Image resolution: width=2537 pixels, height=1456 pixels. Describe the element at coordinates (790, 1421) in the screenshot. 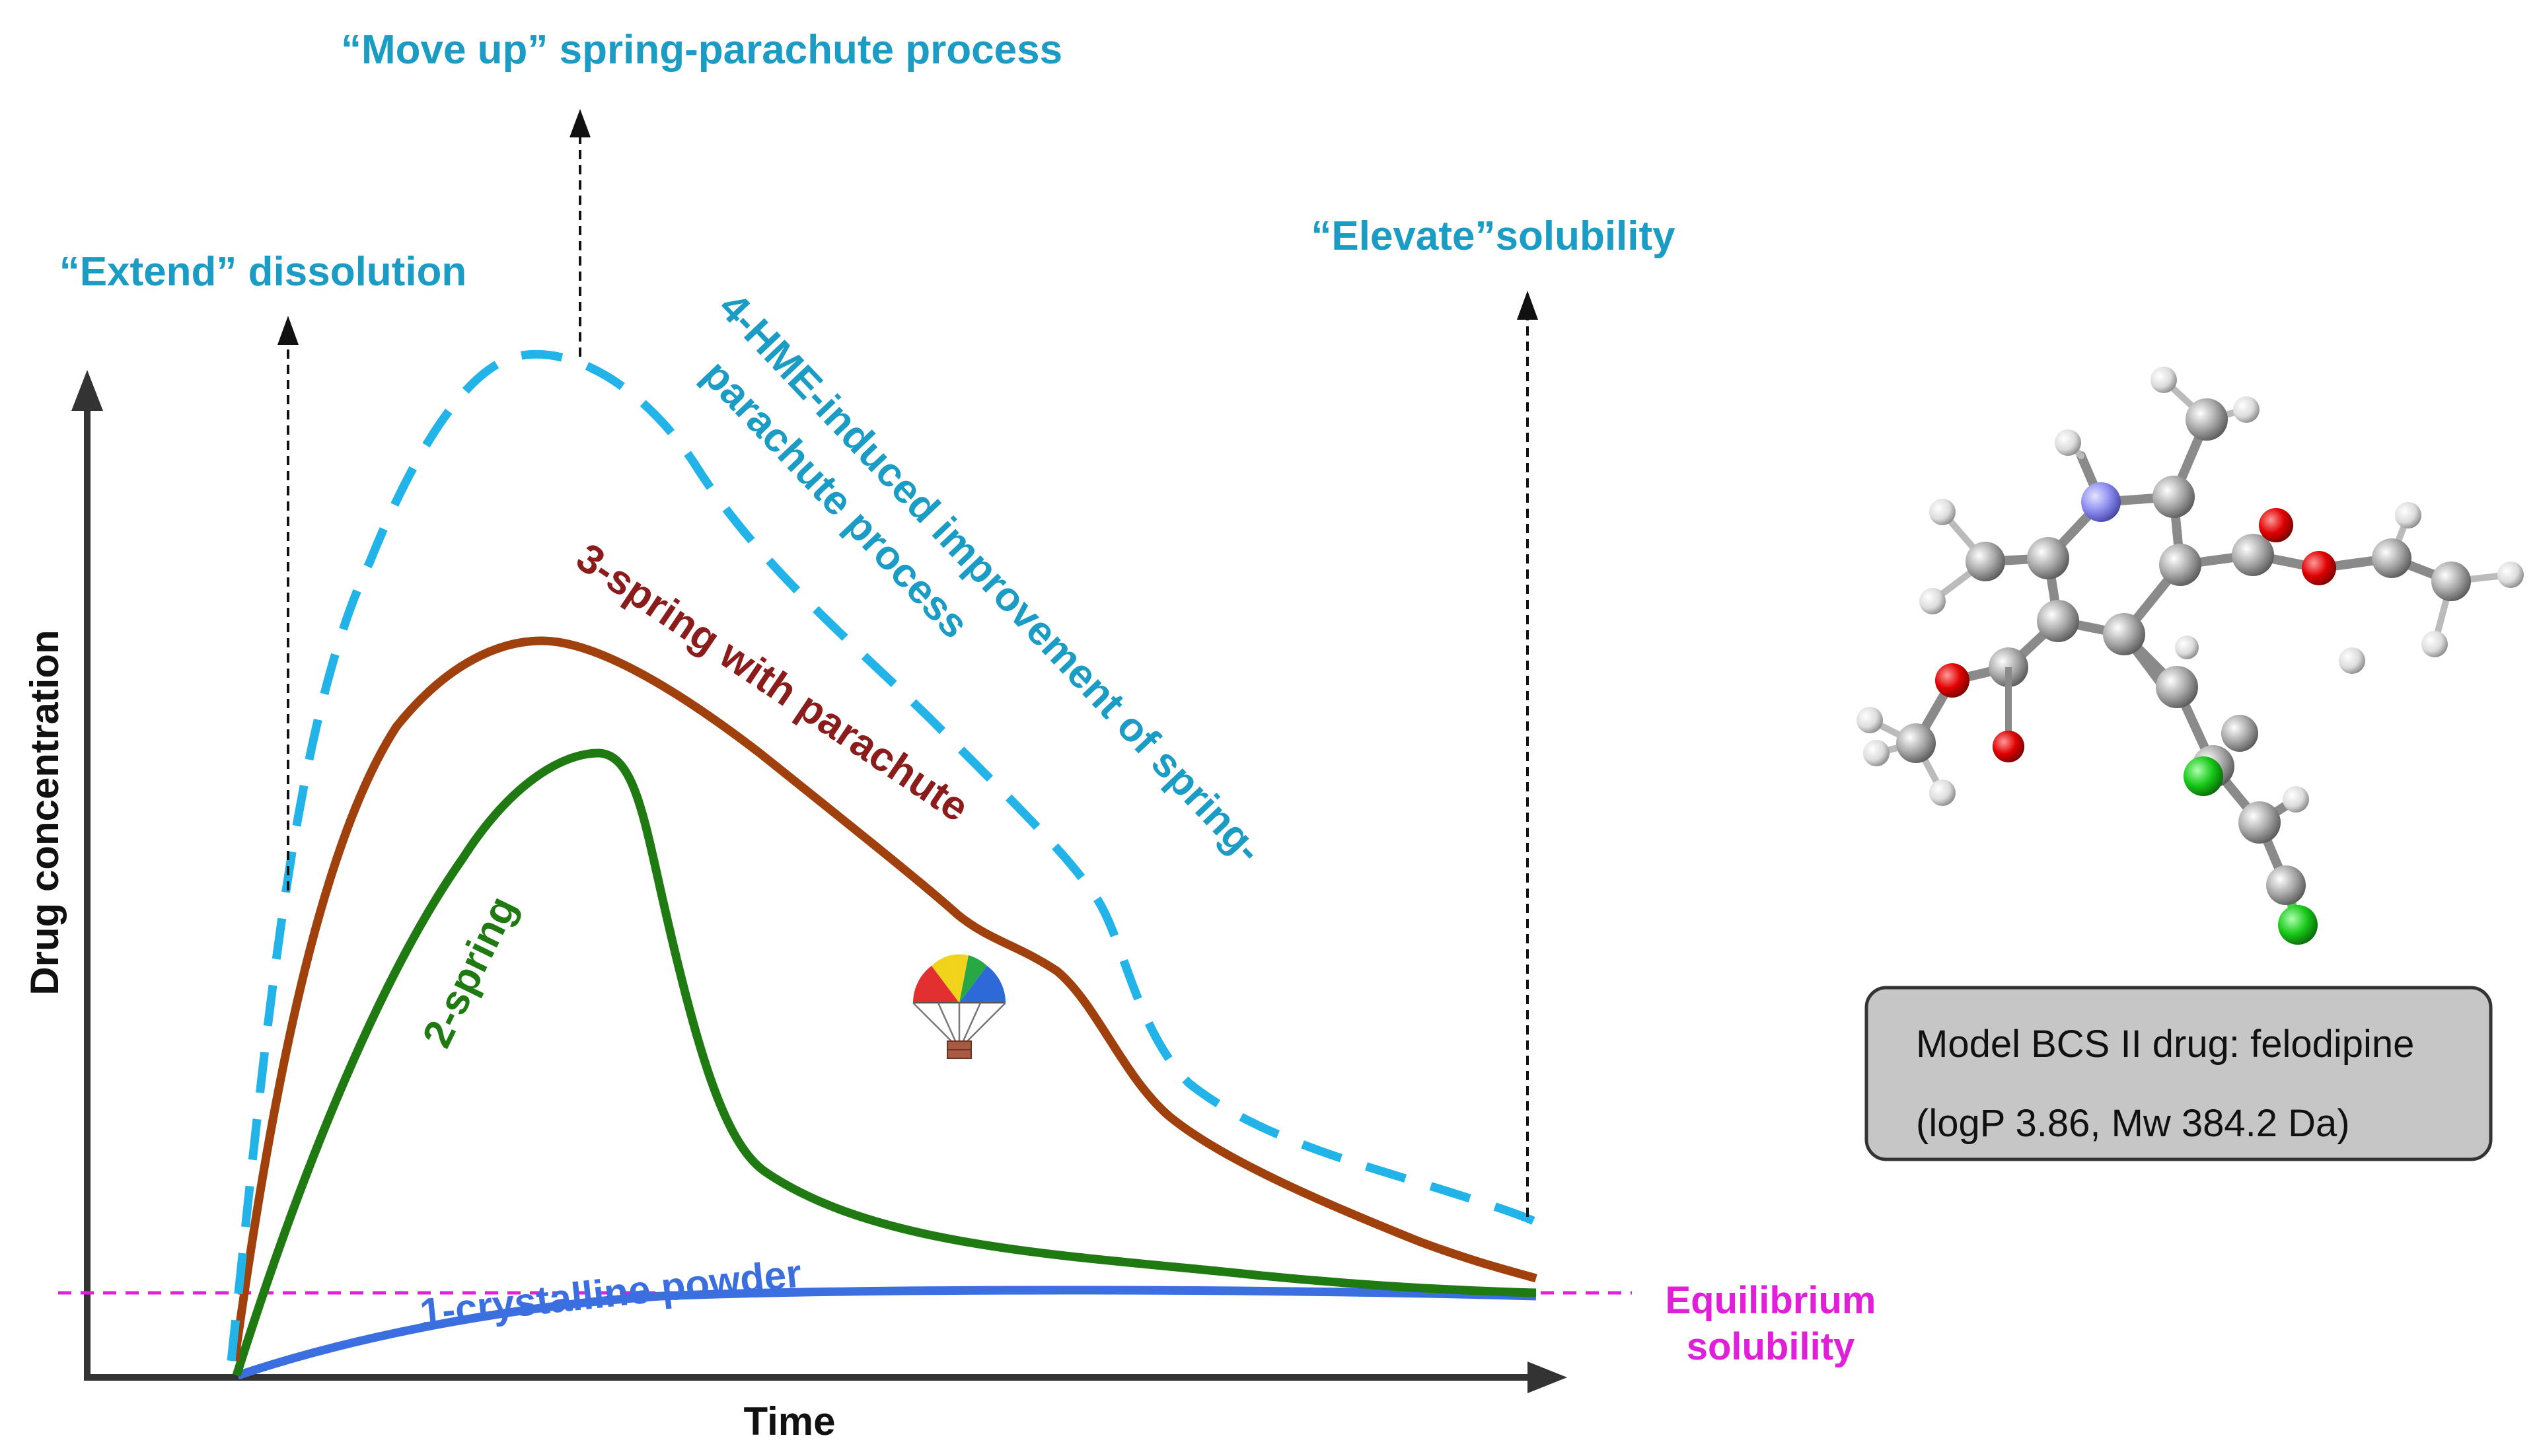

I see `x-axis-label: Time` at that location.